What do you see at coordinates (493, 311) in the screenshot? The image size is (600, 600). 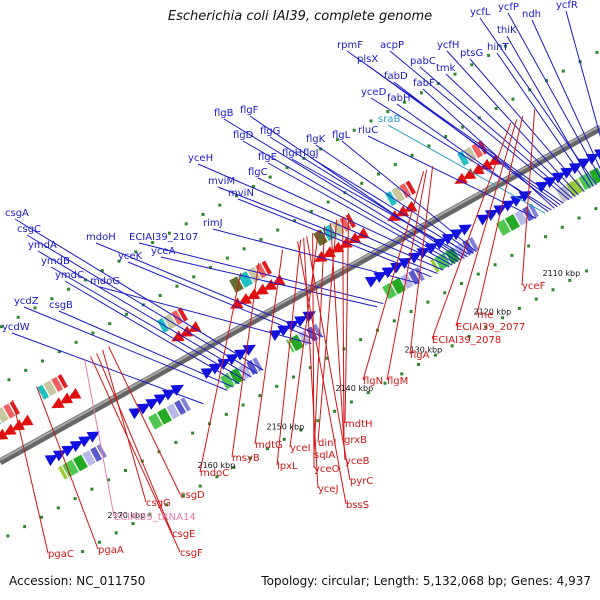 I see `kbp-tick-label: 2120 kbp` at bounding box center [493, 311].